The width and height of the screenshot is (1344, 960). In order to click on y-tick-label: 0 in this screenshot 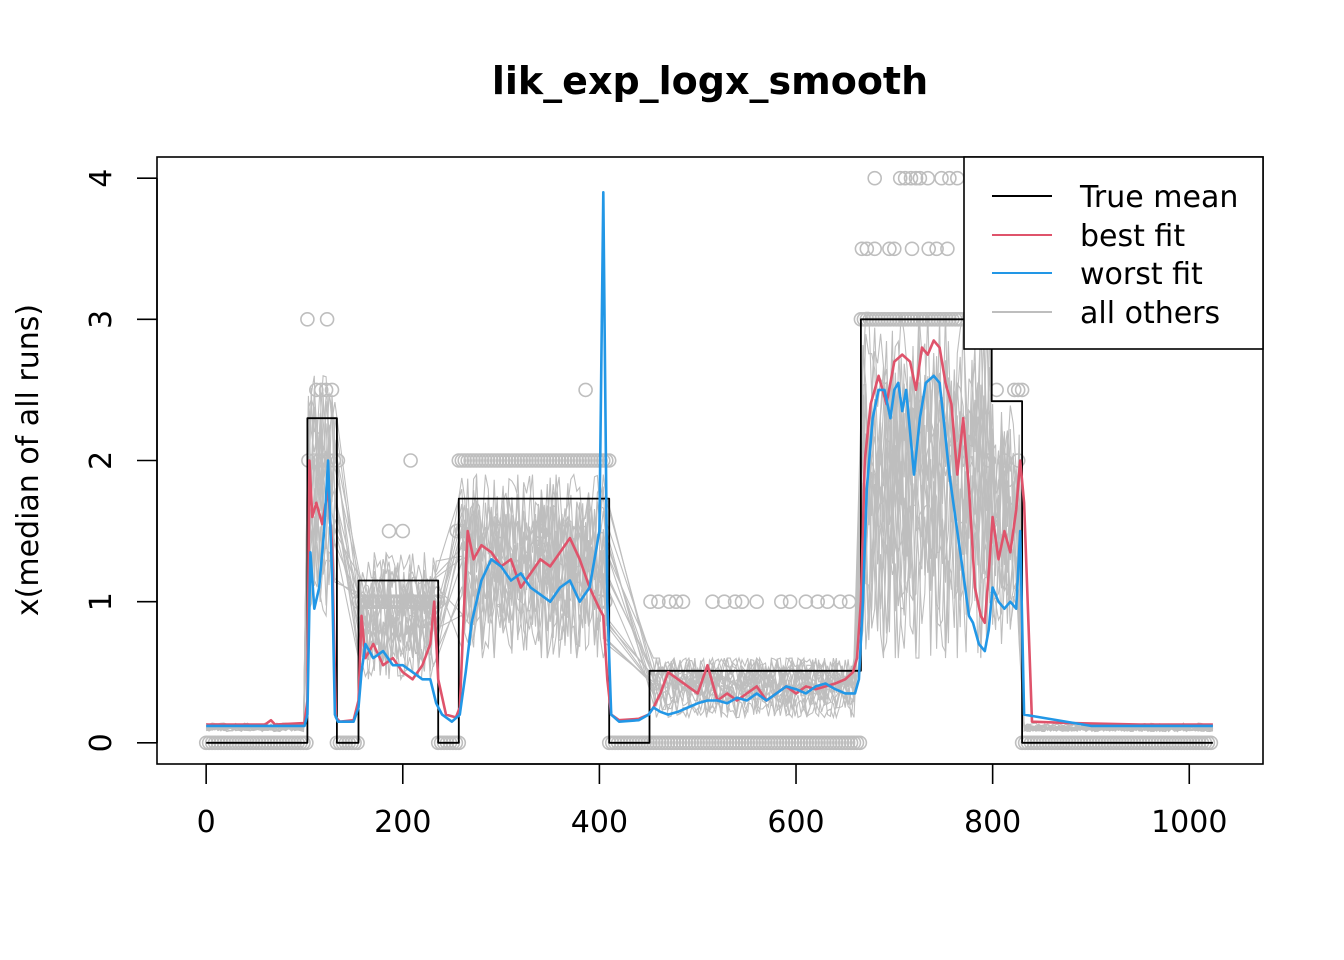, I will do `click(101, 742)`.